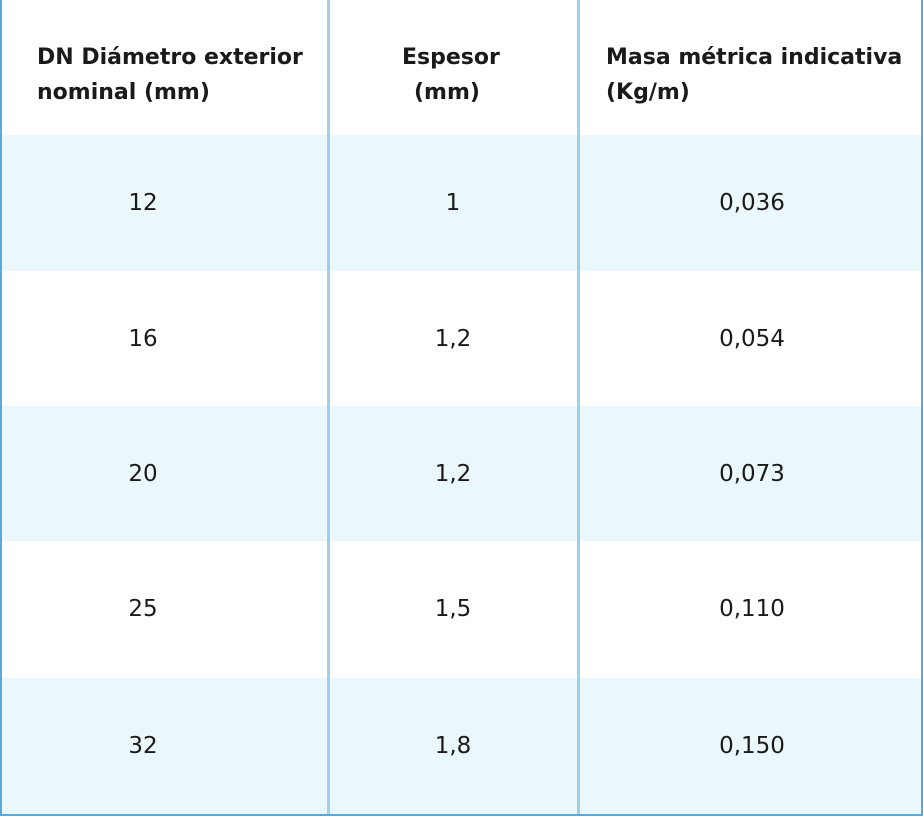 This screenshot has height=816, width=923. What do you see at coordinates (752, 474) in the screenshot?
I see `table-cell: 0,073` at bounding box center [752, 474].